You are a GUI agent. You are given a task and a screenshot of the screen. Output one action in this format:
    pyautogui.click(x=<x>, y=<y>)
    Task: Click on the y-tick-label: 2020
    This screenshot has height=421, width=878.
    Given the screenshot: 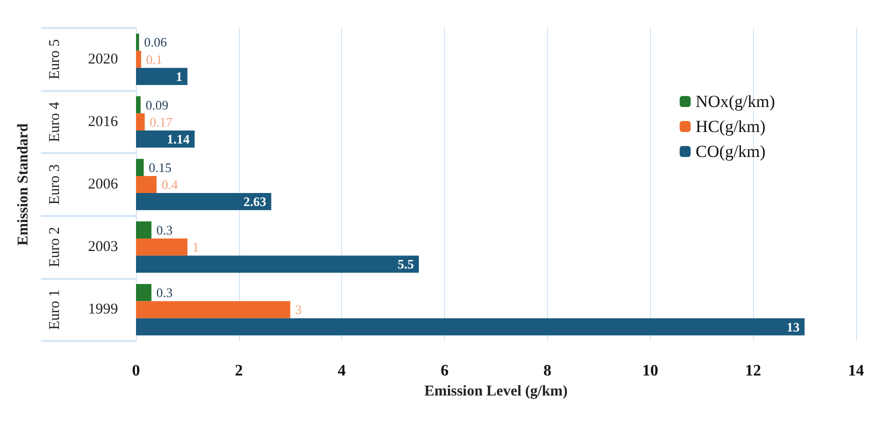 What is the action you would take?
    pyautogui.click(x=103, y=59)
    